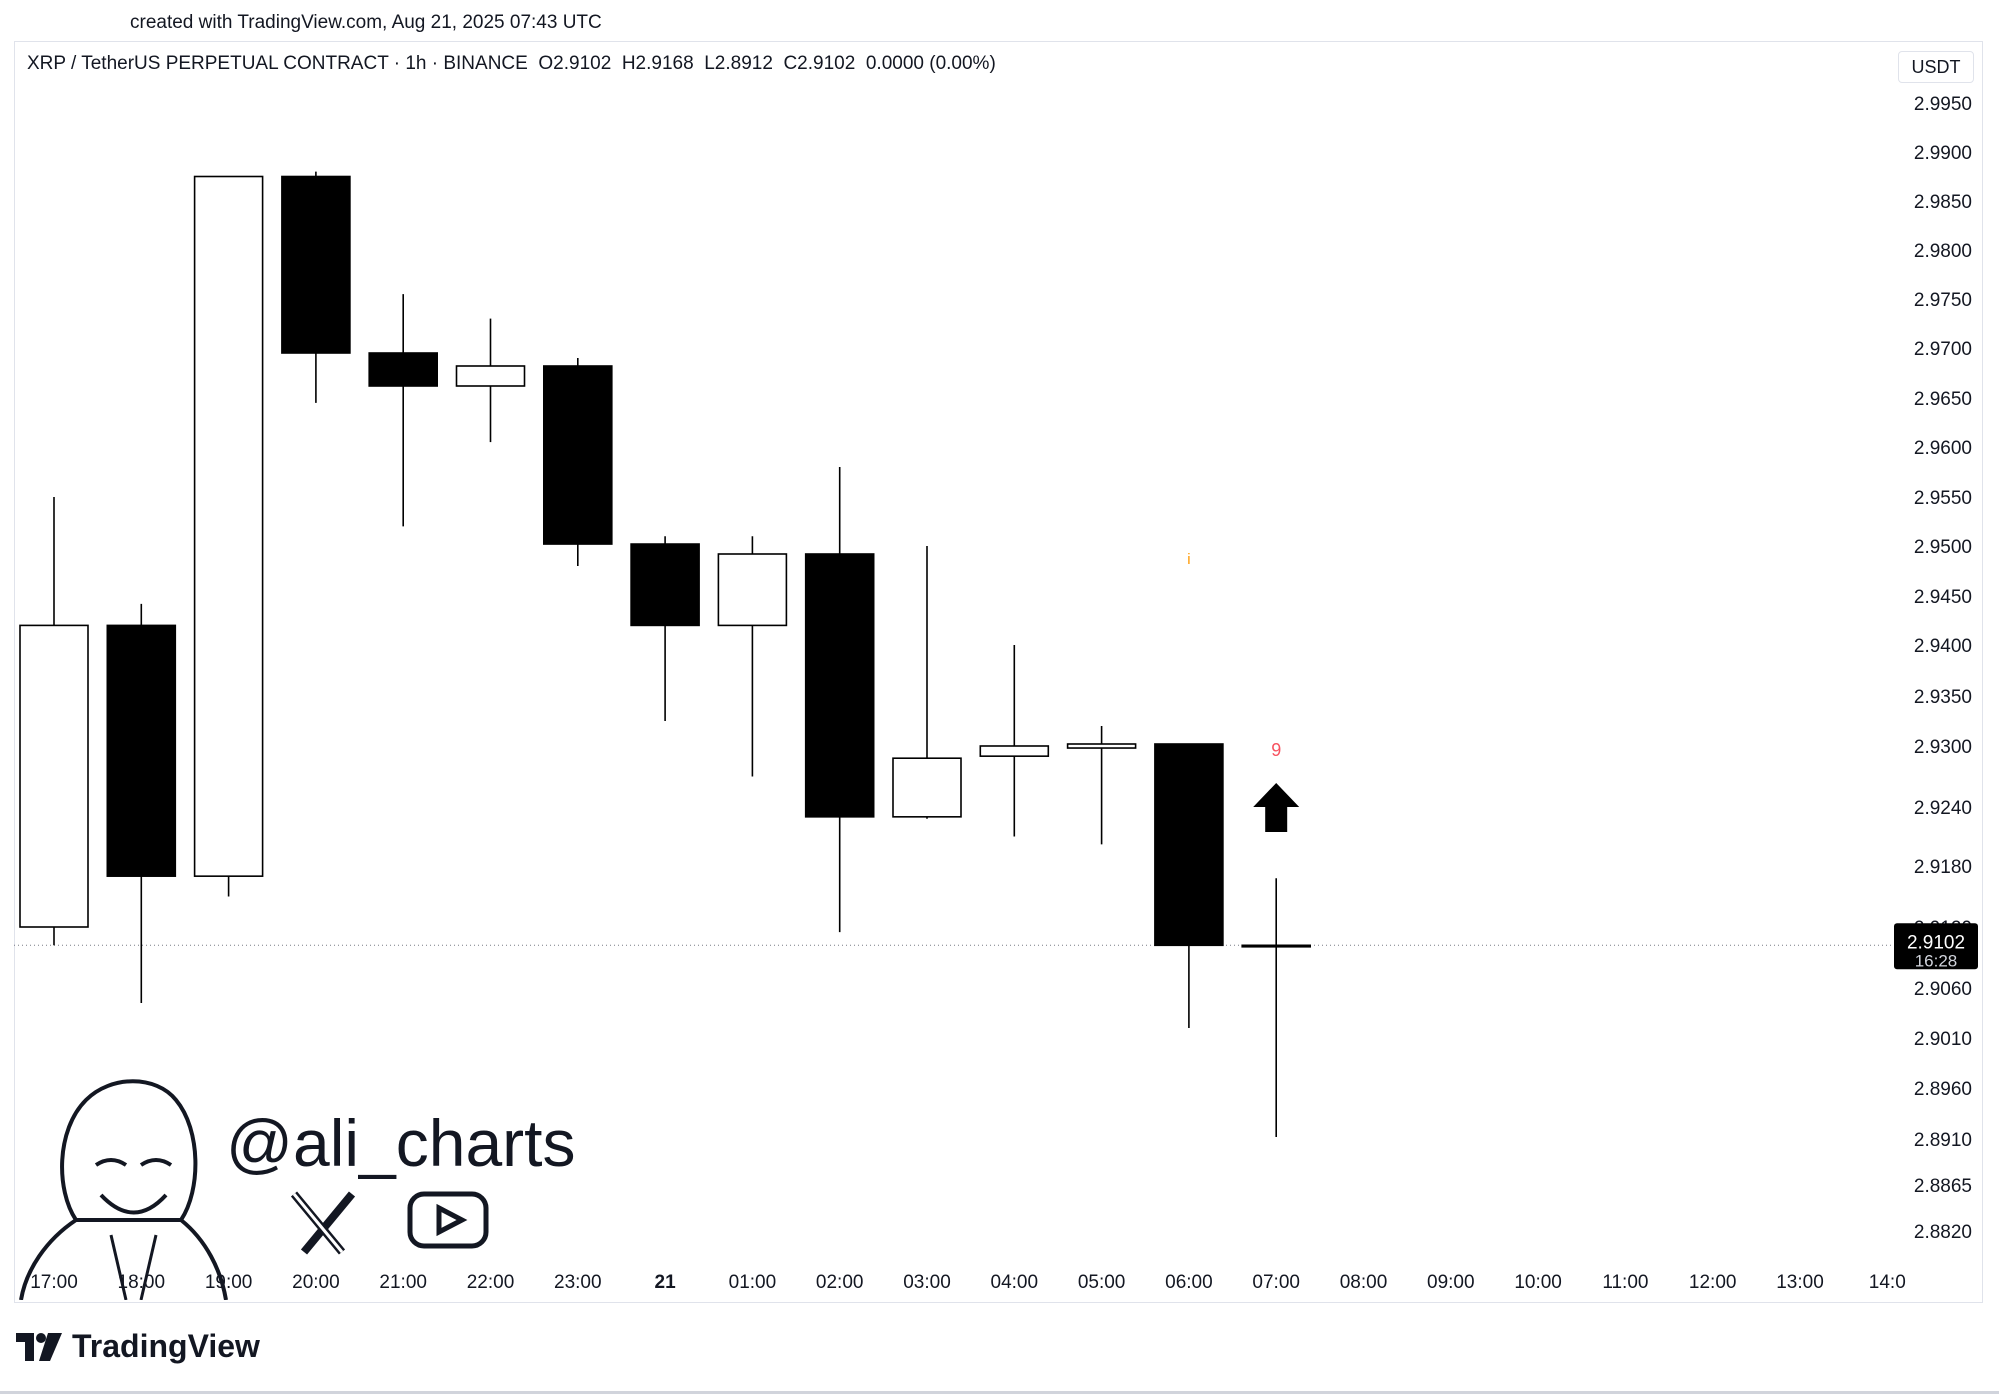 The width and height of the screenshot is (1999, 1394). I want to click on y-tick-label: 2.8960, so click(1943, 1089).